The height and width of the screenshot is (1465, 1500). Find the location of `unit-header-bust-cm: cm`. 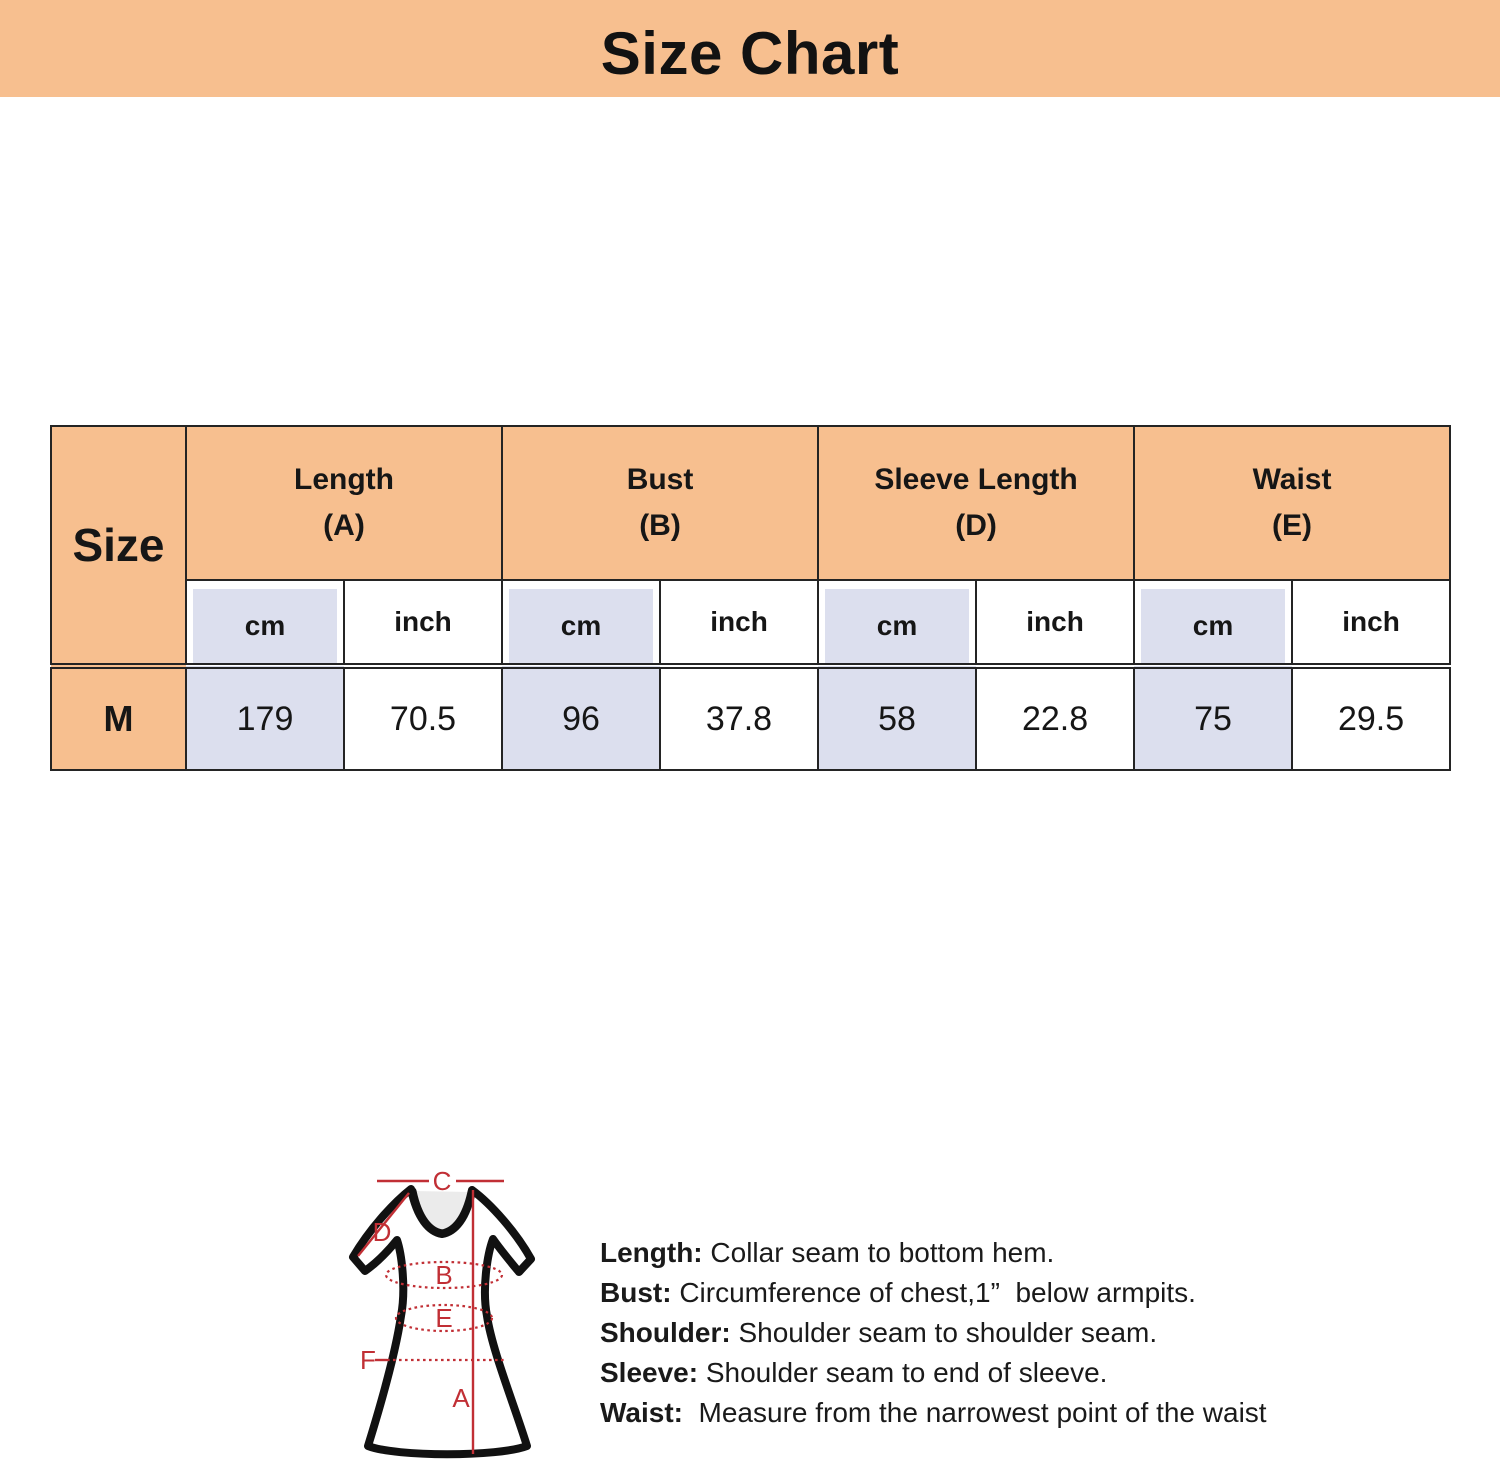

unit-header-bust-cm: cm is located at coordinates (581, 623).